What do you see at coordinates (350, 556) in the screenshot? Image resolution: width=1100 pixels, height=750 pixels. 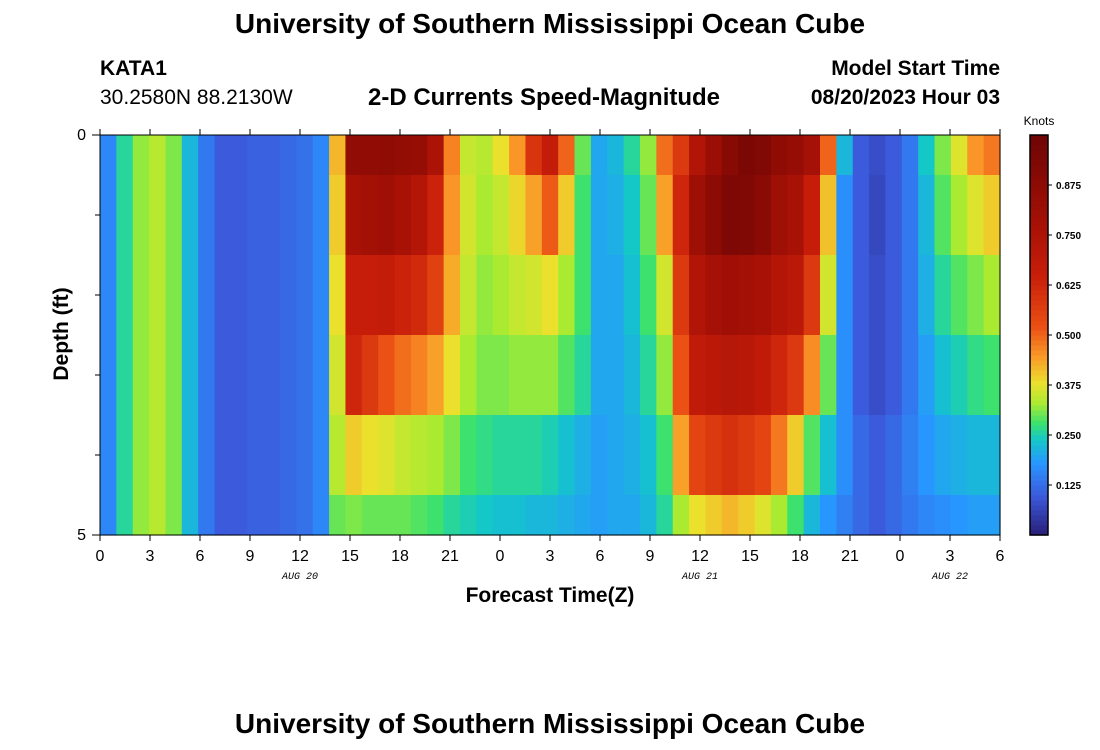 I see `x-tick-label: 15` at bounding box center [350, 556].